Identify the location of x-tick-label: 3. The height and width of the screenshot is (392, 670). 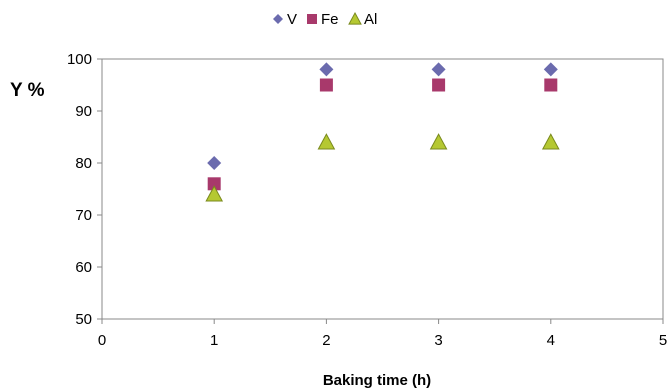
(438, 340).